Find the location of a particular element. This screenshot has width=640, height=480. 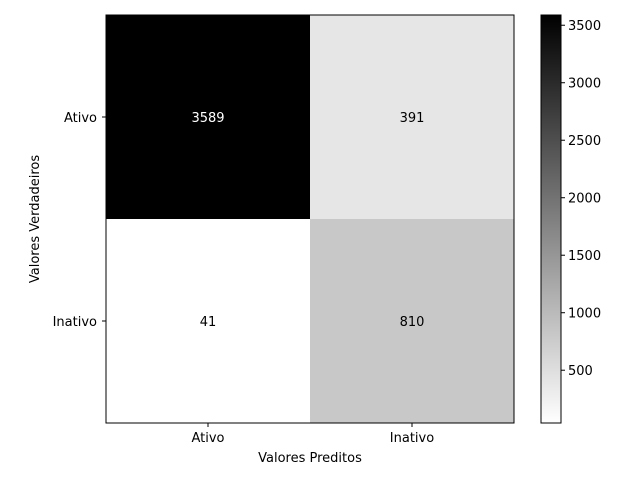

colorbar-ticks: 500 1000 1500 2000 2500 3000 3500 is located at coordinates (581, 199).